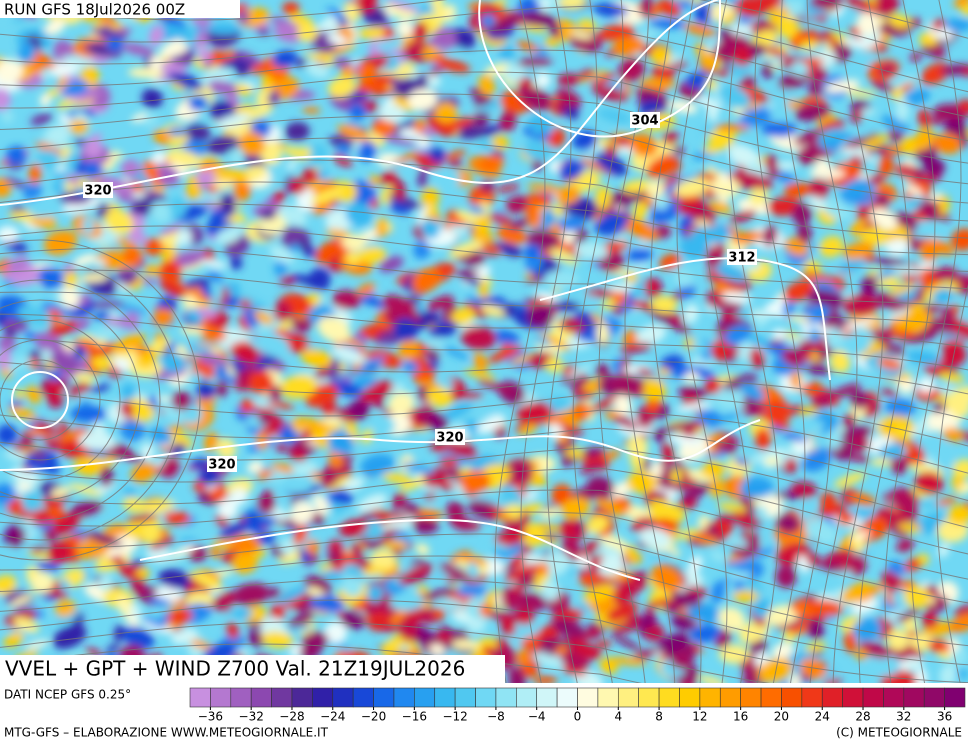  Describe the element at coordinates (699, 717) in the screenshot. I see `colorbar-tick-label: 12` at that location.